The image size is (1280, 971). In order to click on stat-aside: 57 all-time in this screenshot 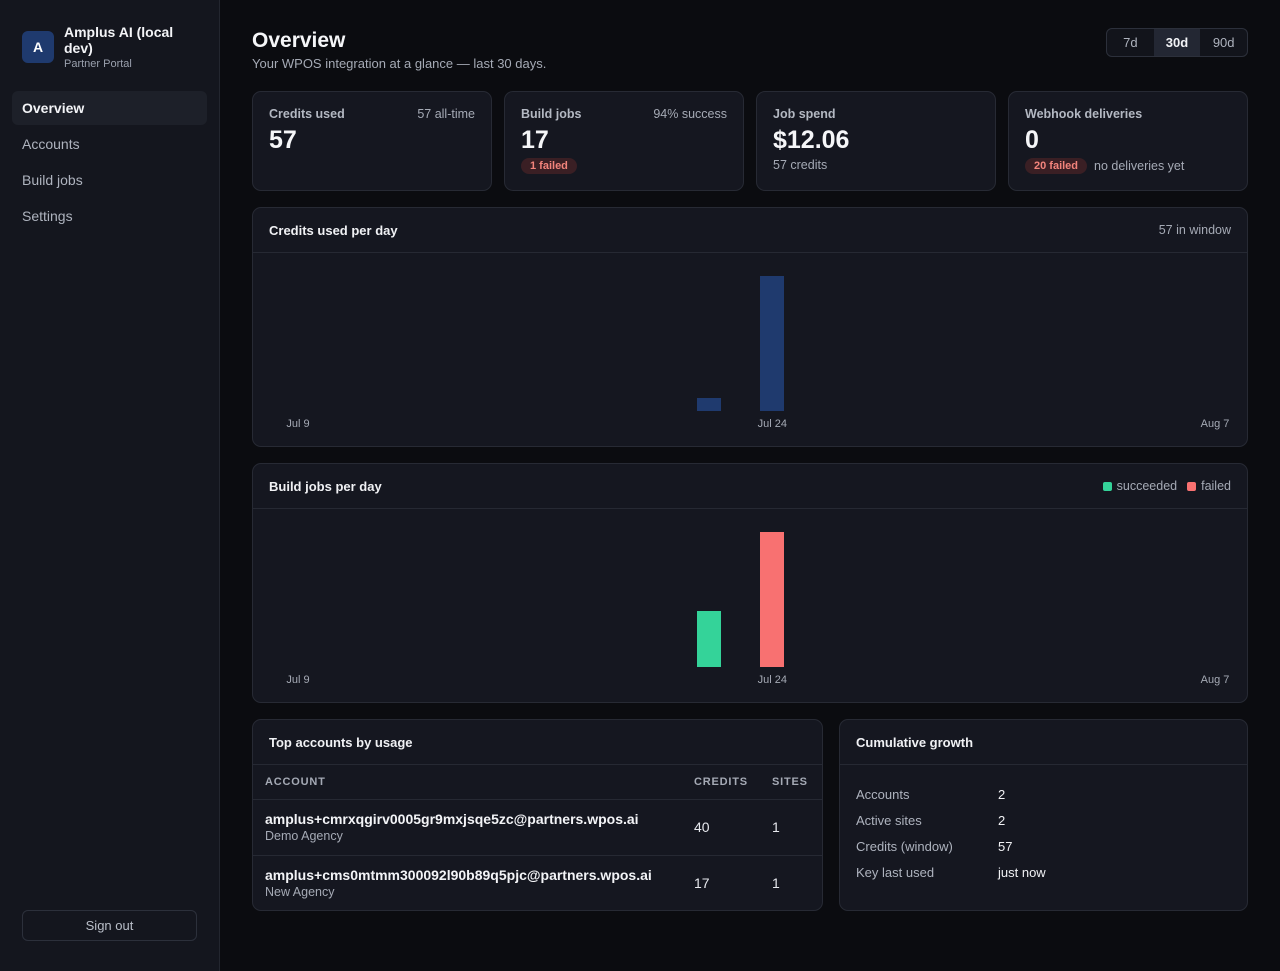, I will do `click(446, 114)`.